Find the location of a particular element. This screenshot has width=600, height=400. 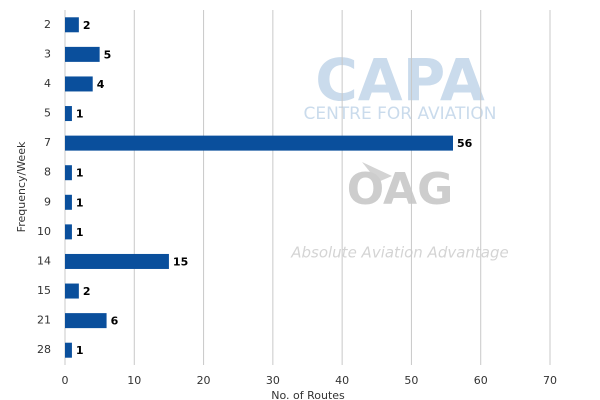

y-tick-label: 15 is located at coordinates (44, 290).